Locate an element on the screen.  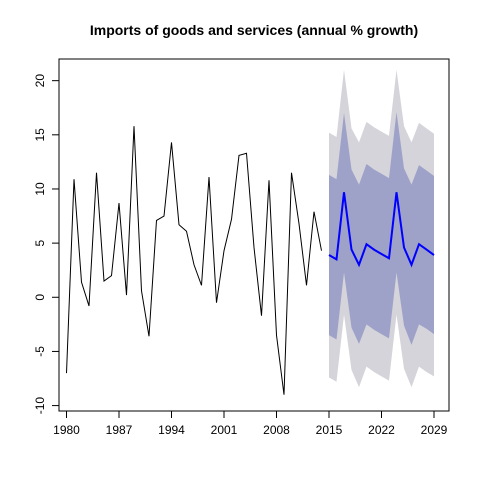
y-tick-label: 20 is located at coordinates (40, 81).